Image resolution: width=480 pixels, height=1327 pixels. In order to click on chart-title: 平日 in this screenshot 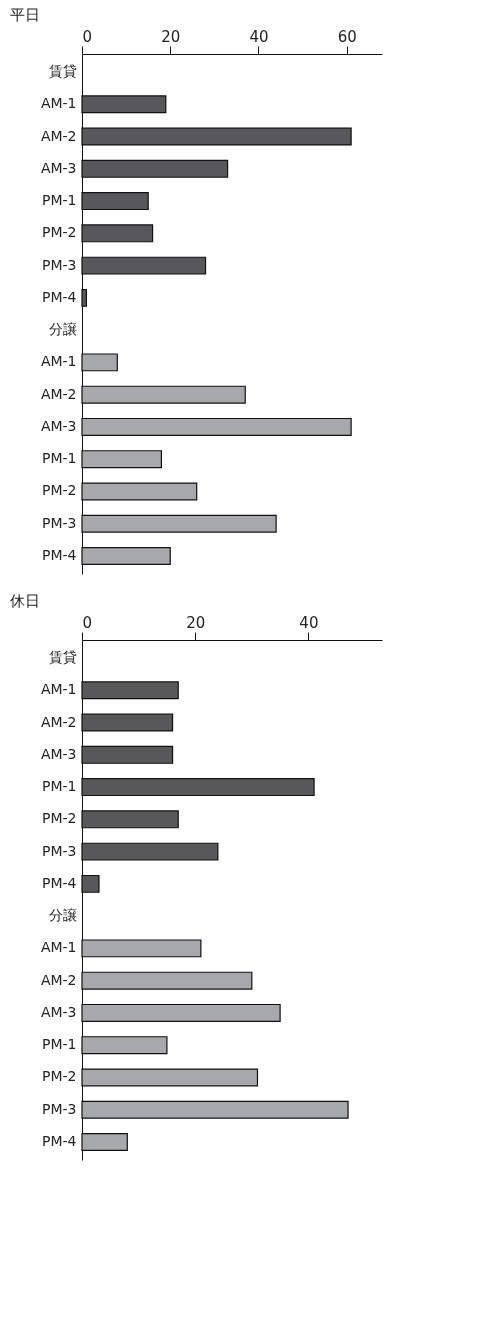, I will do `click(25, 15)`.